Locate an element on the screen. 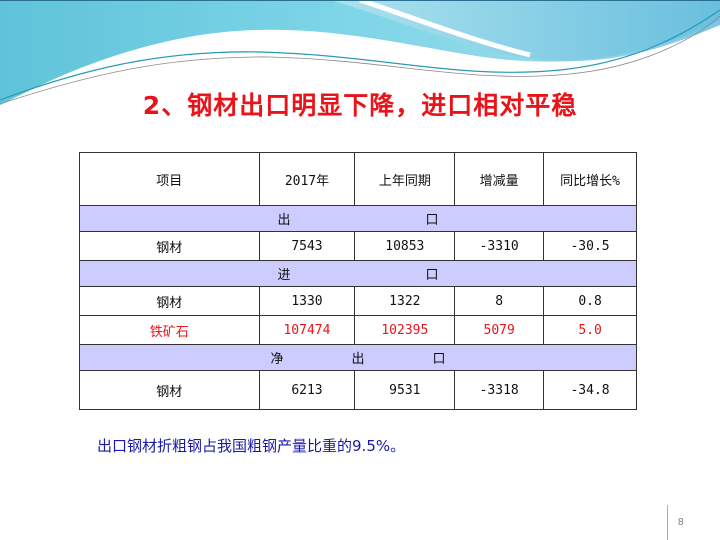 This screenshot has width=720, height=540. table-cell: 9531 is located at coordinates (405, 390).